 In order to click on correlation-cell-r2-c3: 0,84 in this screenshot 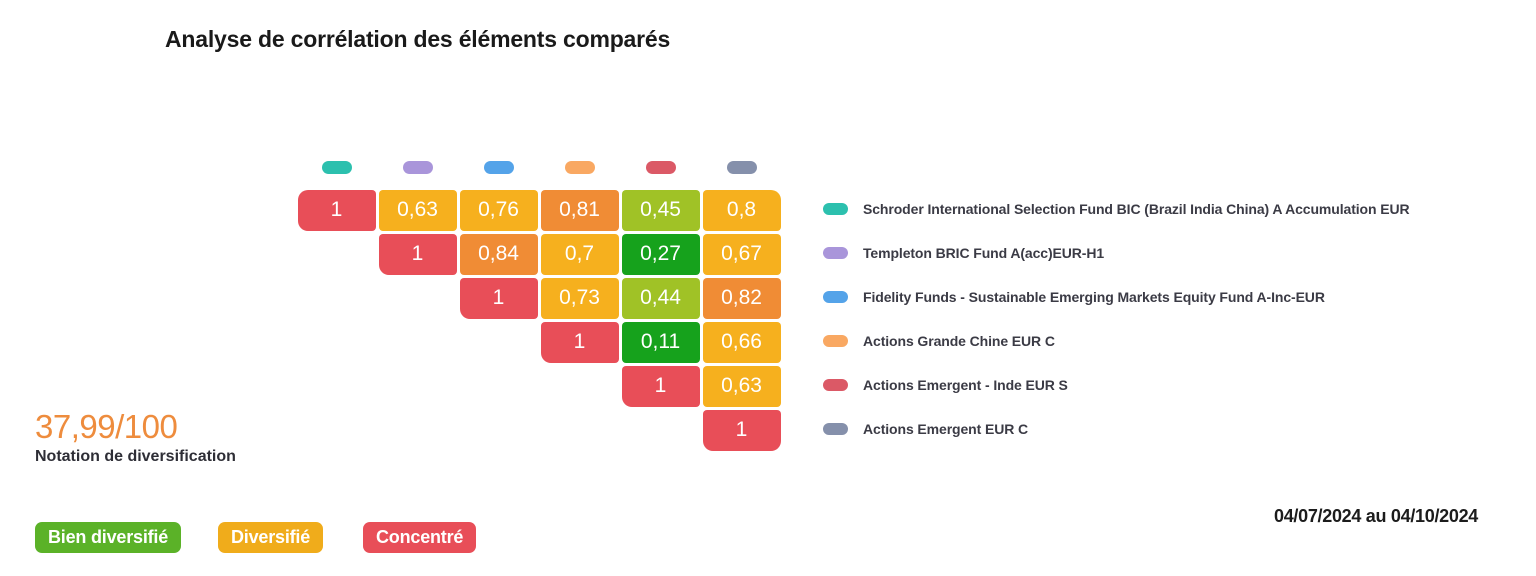, I will do `click(498, 254)`.